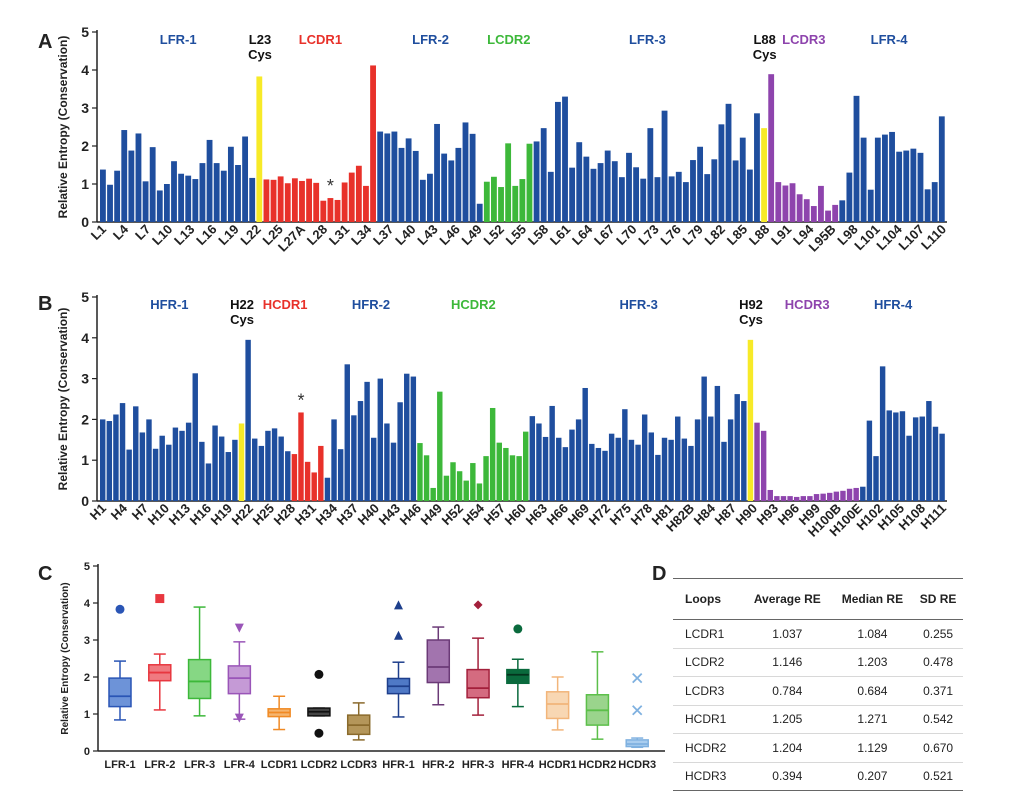  I want to click on y-tick-label: 0, so click(87, 752).